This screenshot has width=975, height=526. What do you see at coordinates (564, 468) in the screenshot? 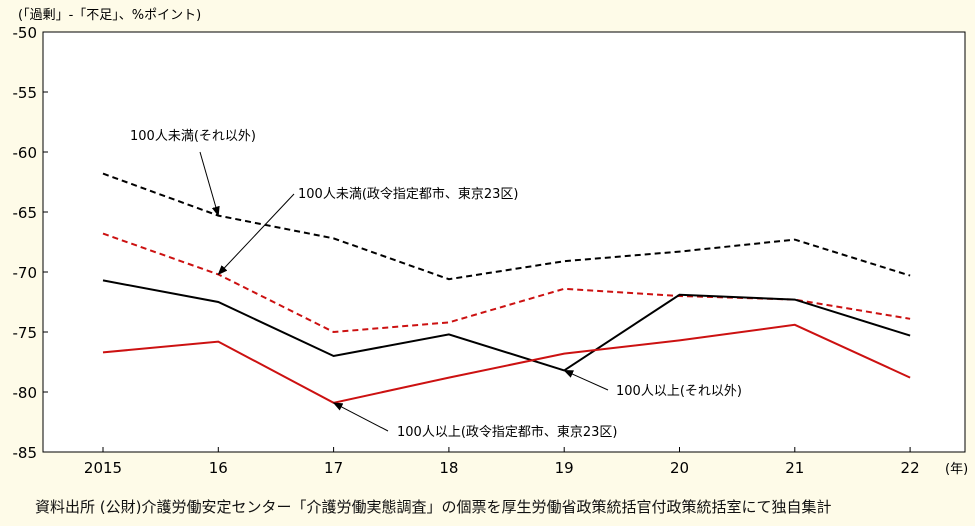
I see `x-tick-label: 19` at bounding box center [564, 468].